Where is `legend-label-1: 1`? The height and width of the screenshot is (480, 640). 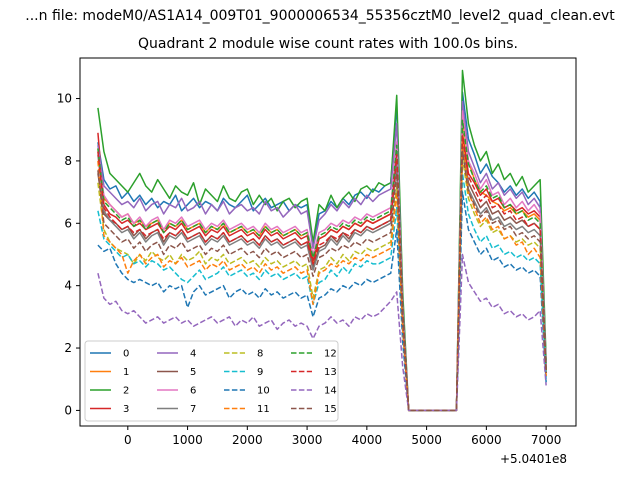
legend-label-1: 1 is located at coordinates (126, 372).